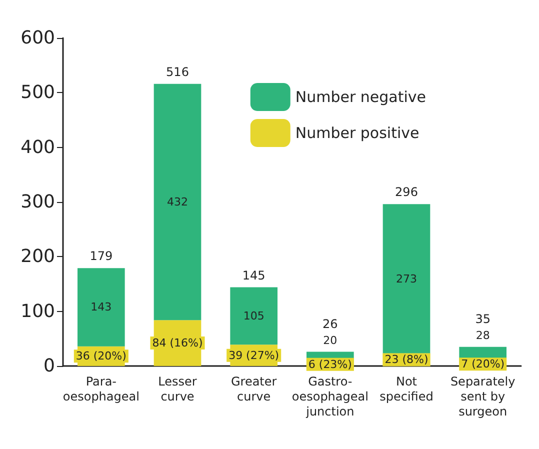 Image resolution: width=539 pixels, height=449 pixels. What do you see at coordinates (37, 311) in the screenshot?
I see `y-tick-label: 100` at bounding box center [37, 311].